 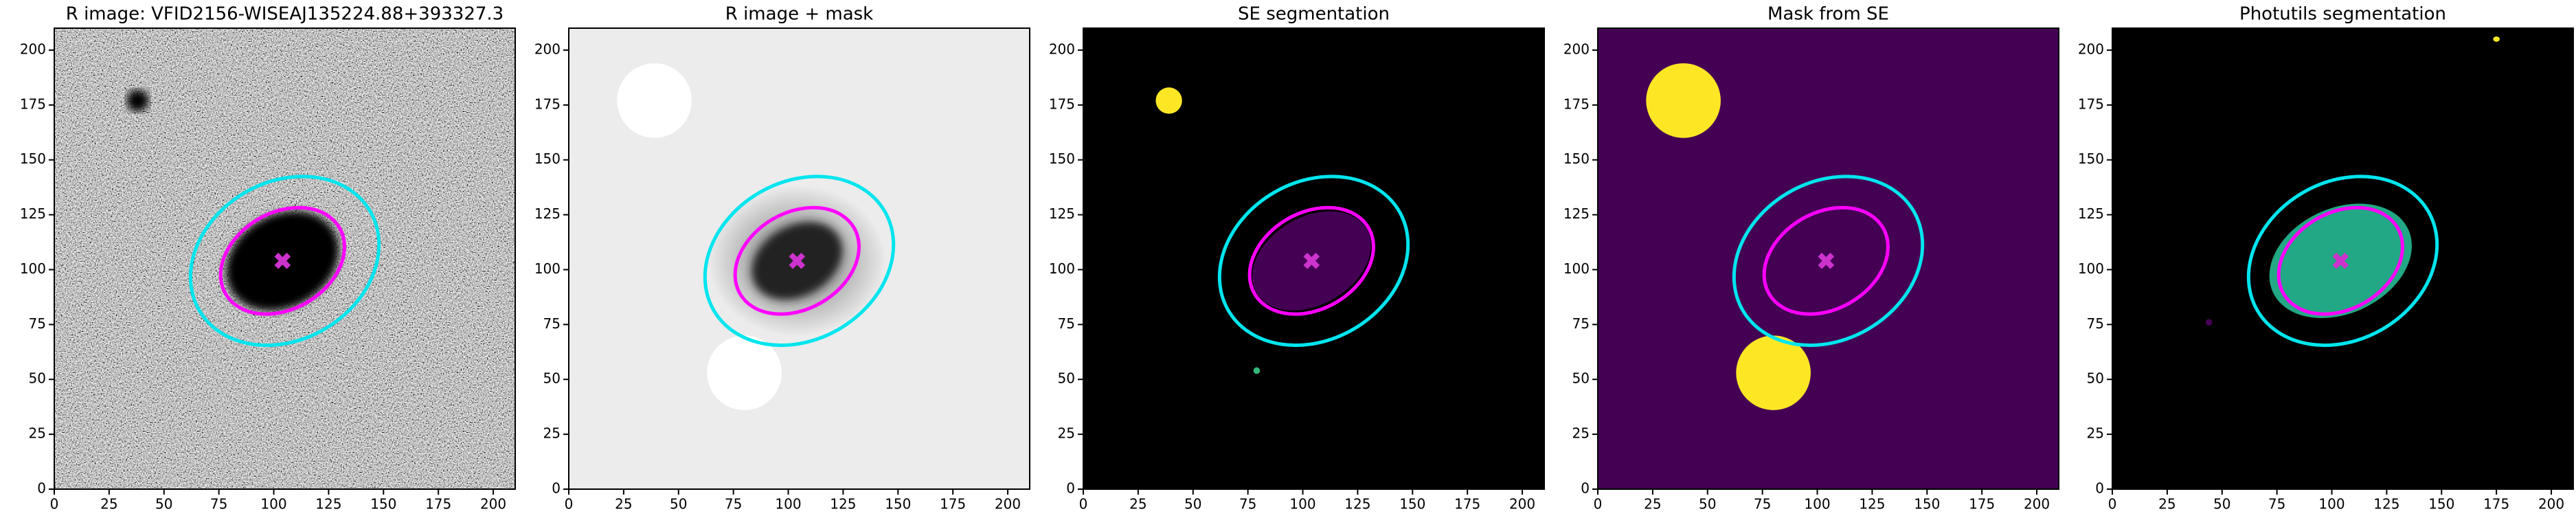 What do you see at coordinates (1314, 14) in the screenshot?
I see `panel-title: SE segmentation` at bounding box center [1314, 14].